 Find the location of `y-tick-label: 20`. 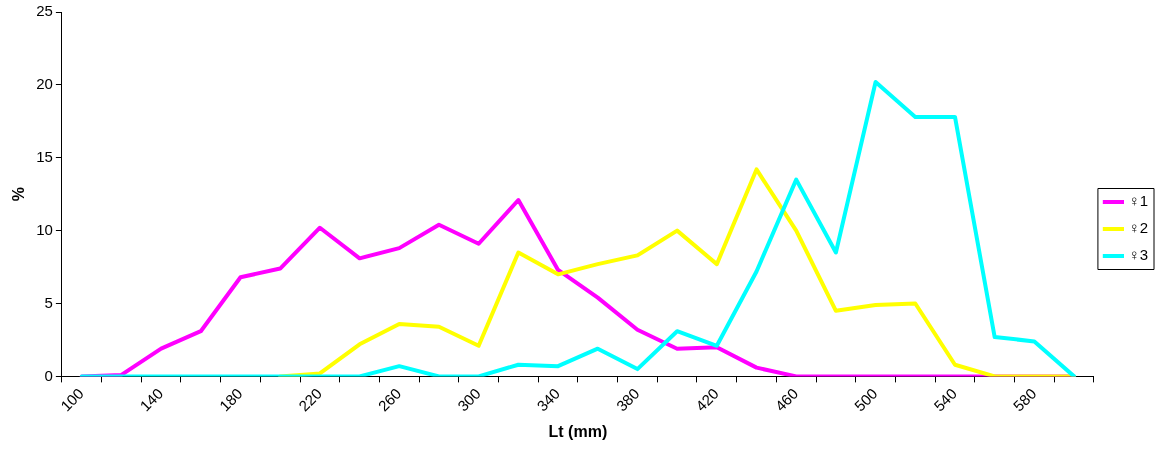

y-tick-label: 20 is located at coordinates (44, 84).